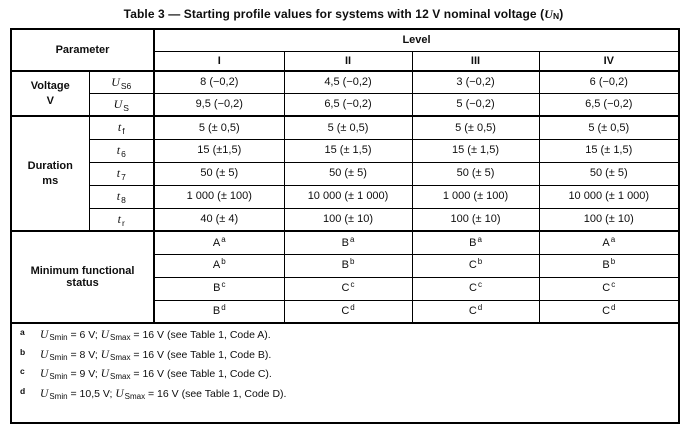 The image size is (687, 430). What do you see at coordinates (201, 354) in the screenshot?
I see `footnote-text: = 16 V (see Table 1, Code B).` at bounding box center [201, 354].